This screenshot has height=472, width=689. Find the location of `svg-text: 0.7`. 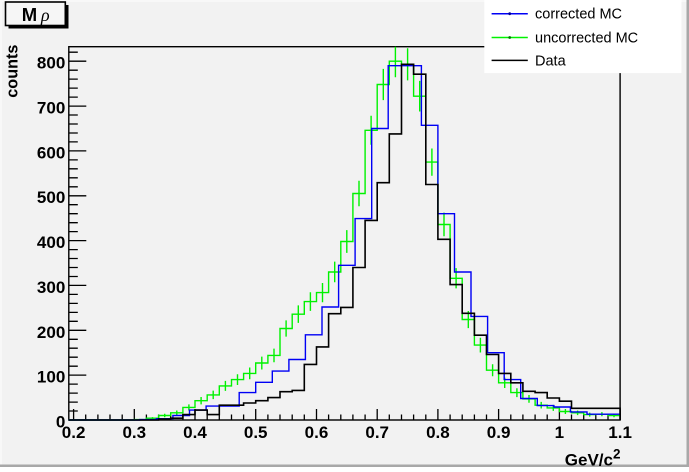

svg-text: 0.7 is located at coordinates (377, 432).